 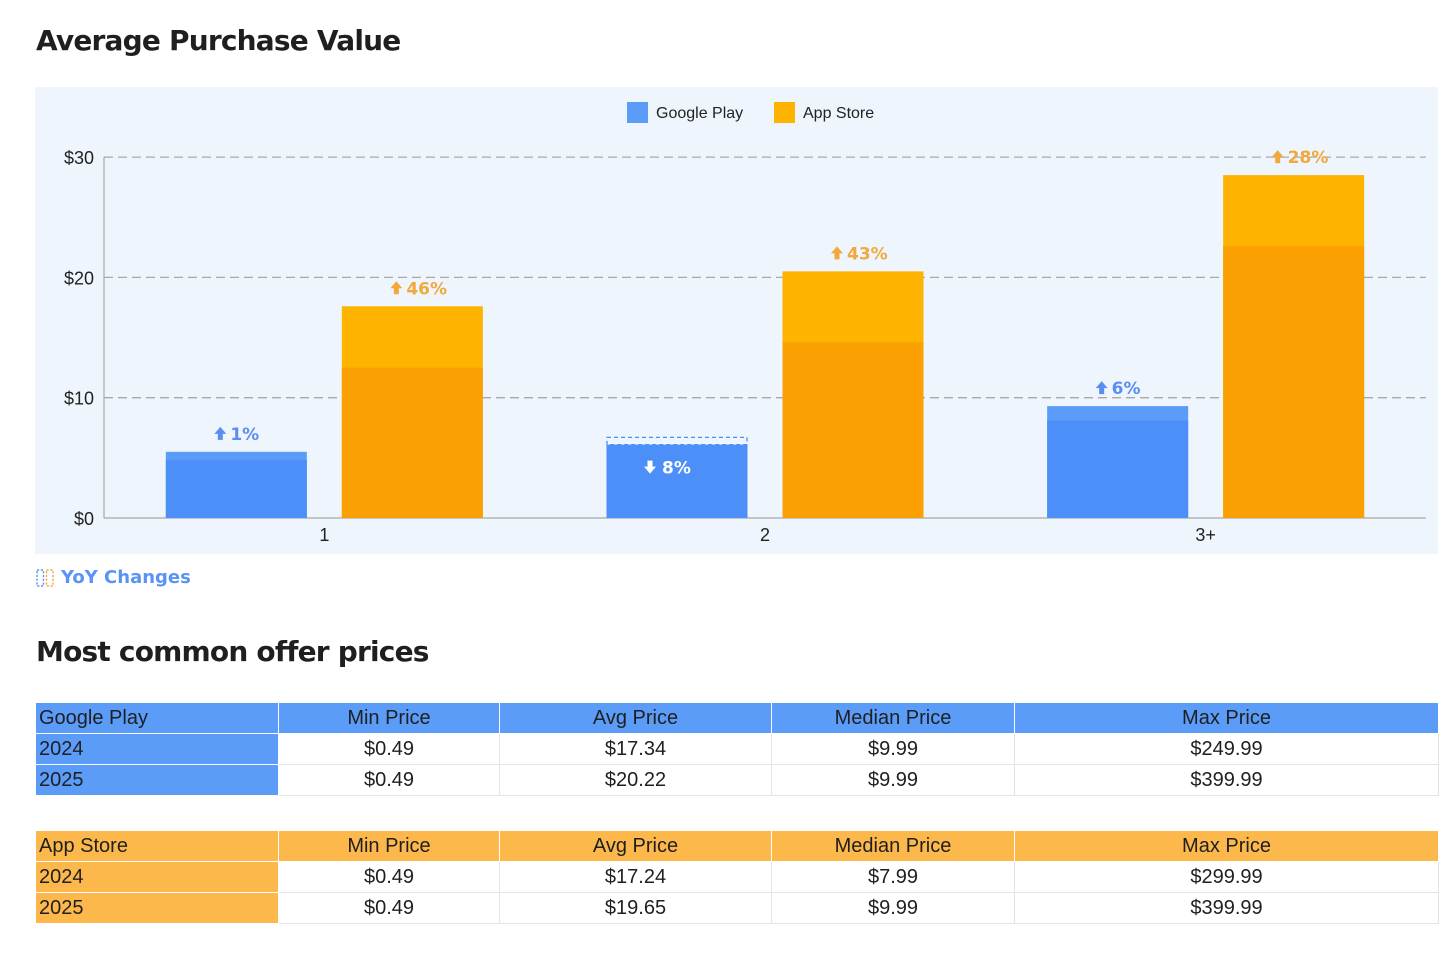 What do you see at coordinates (1126, 389) in the screenshot?
I see `yoy-change-label: 6%` at bounding box center [1126, 389].